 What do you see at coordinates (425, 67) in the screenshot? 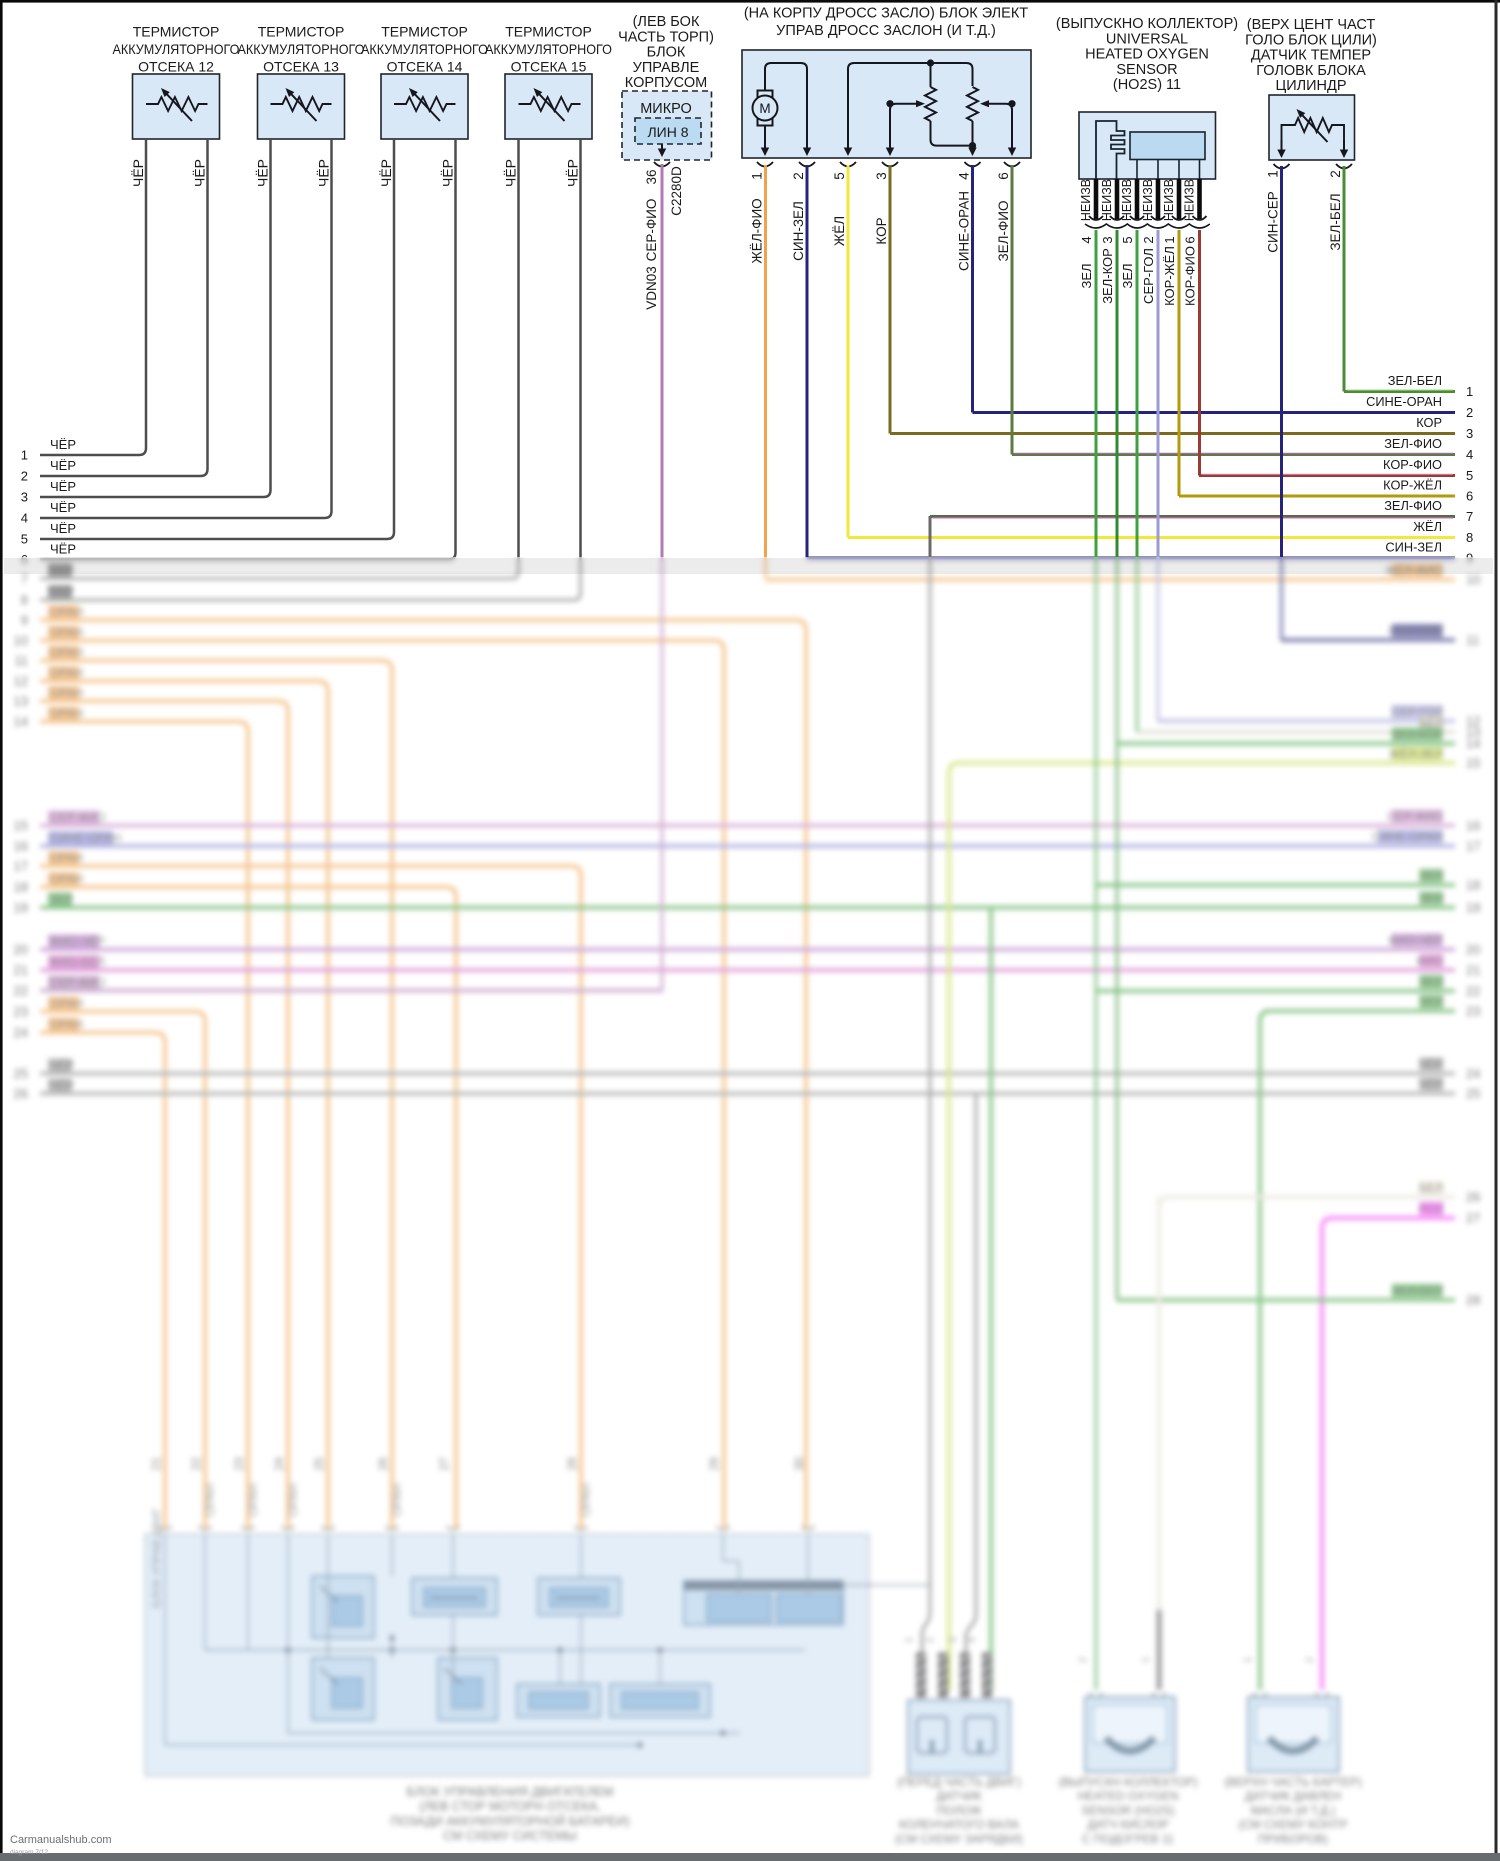
I see `svg-text: ОТСЕКА 14` at bounding box center [425, 67].